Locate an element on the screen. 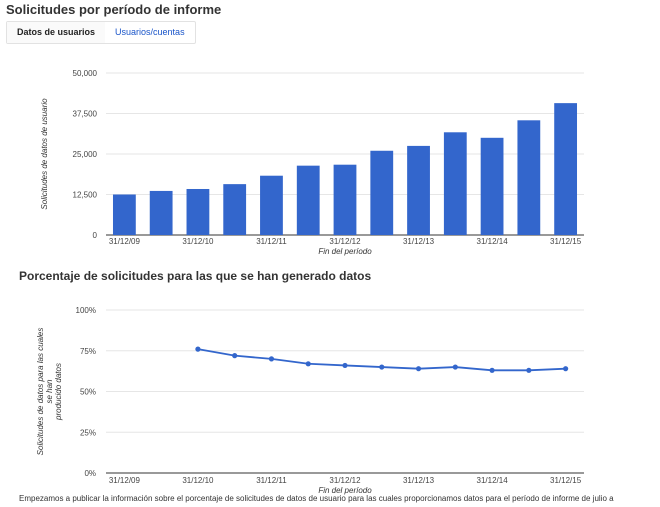 The height and width of the screenshot is (507, 660). line-x-tick-label: 31/12/11 is located at coordinates (271, 480).